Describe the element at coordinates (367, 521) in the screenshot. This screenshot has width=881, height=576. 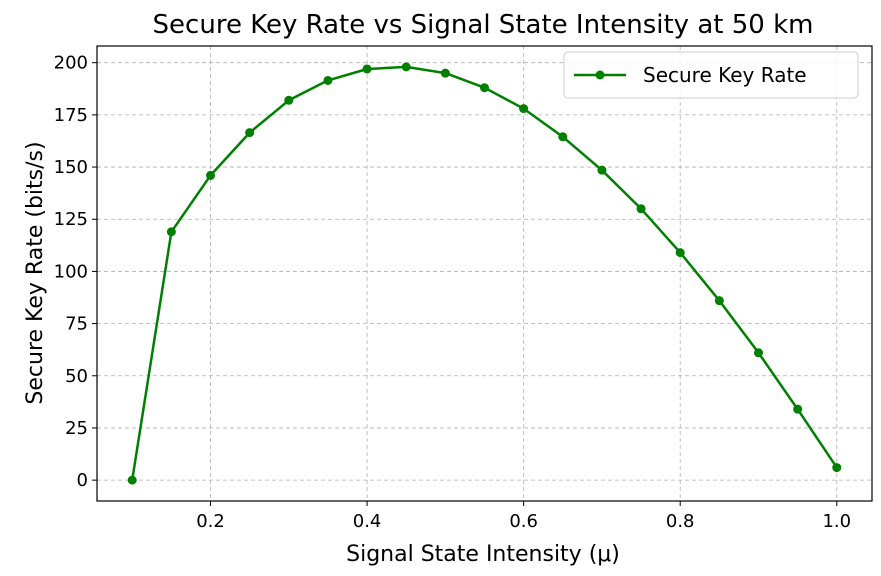
I see `x-tick-label: 0.4` at that location.